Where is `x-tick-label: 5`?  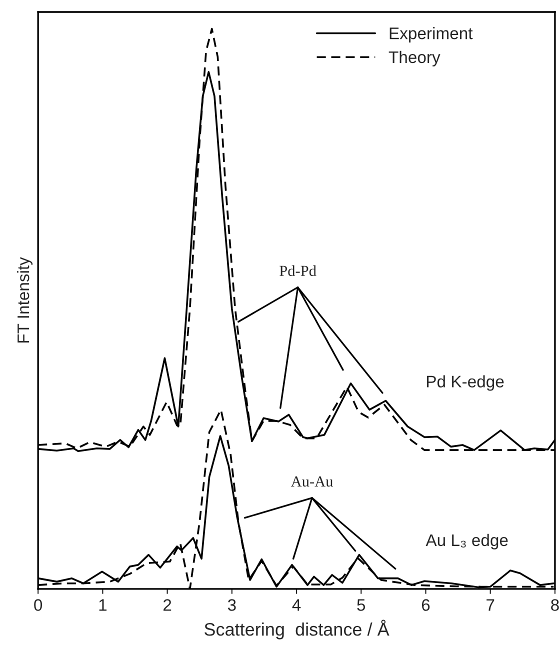 x-tick-label: 5 is located at coordinates (361, 605).